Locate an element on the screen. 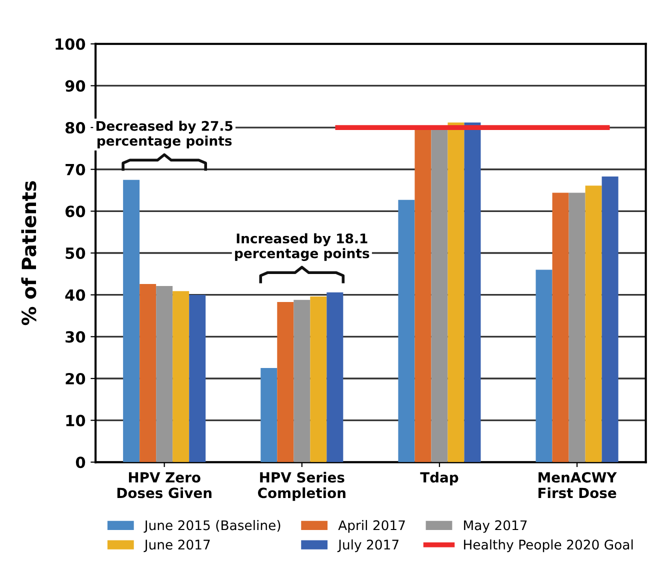 The width and height of the screenshot is (659, 585). x-tick-label: HPV Zero Doses Given is located at coordinates (164, 485).